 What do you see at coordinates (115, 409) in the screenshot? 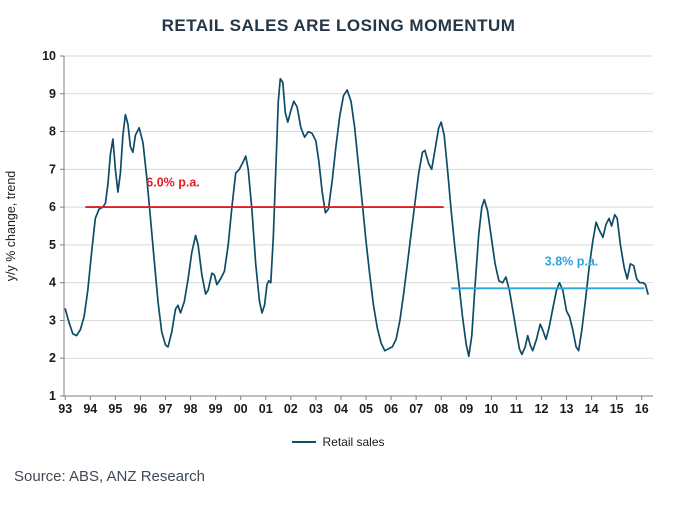
I see `x-tick-label-95: 95` at bounding box center [115, 409].